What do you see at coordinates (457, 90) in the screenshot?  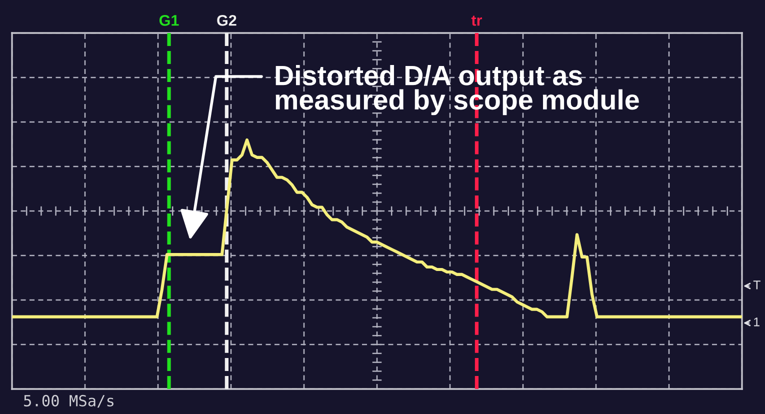 I see `text: Distorted D/A output as measured by scope module` at bounding box center [457, 90].